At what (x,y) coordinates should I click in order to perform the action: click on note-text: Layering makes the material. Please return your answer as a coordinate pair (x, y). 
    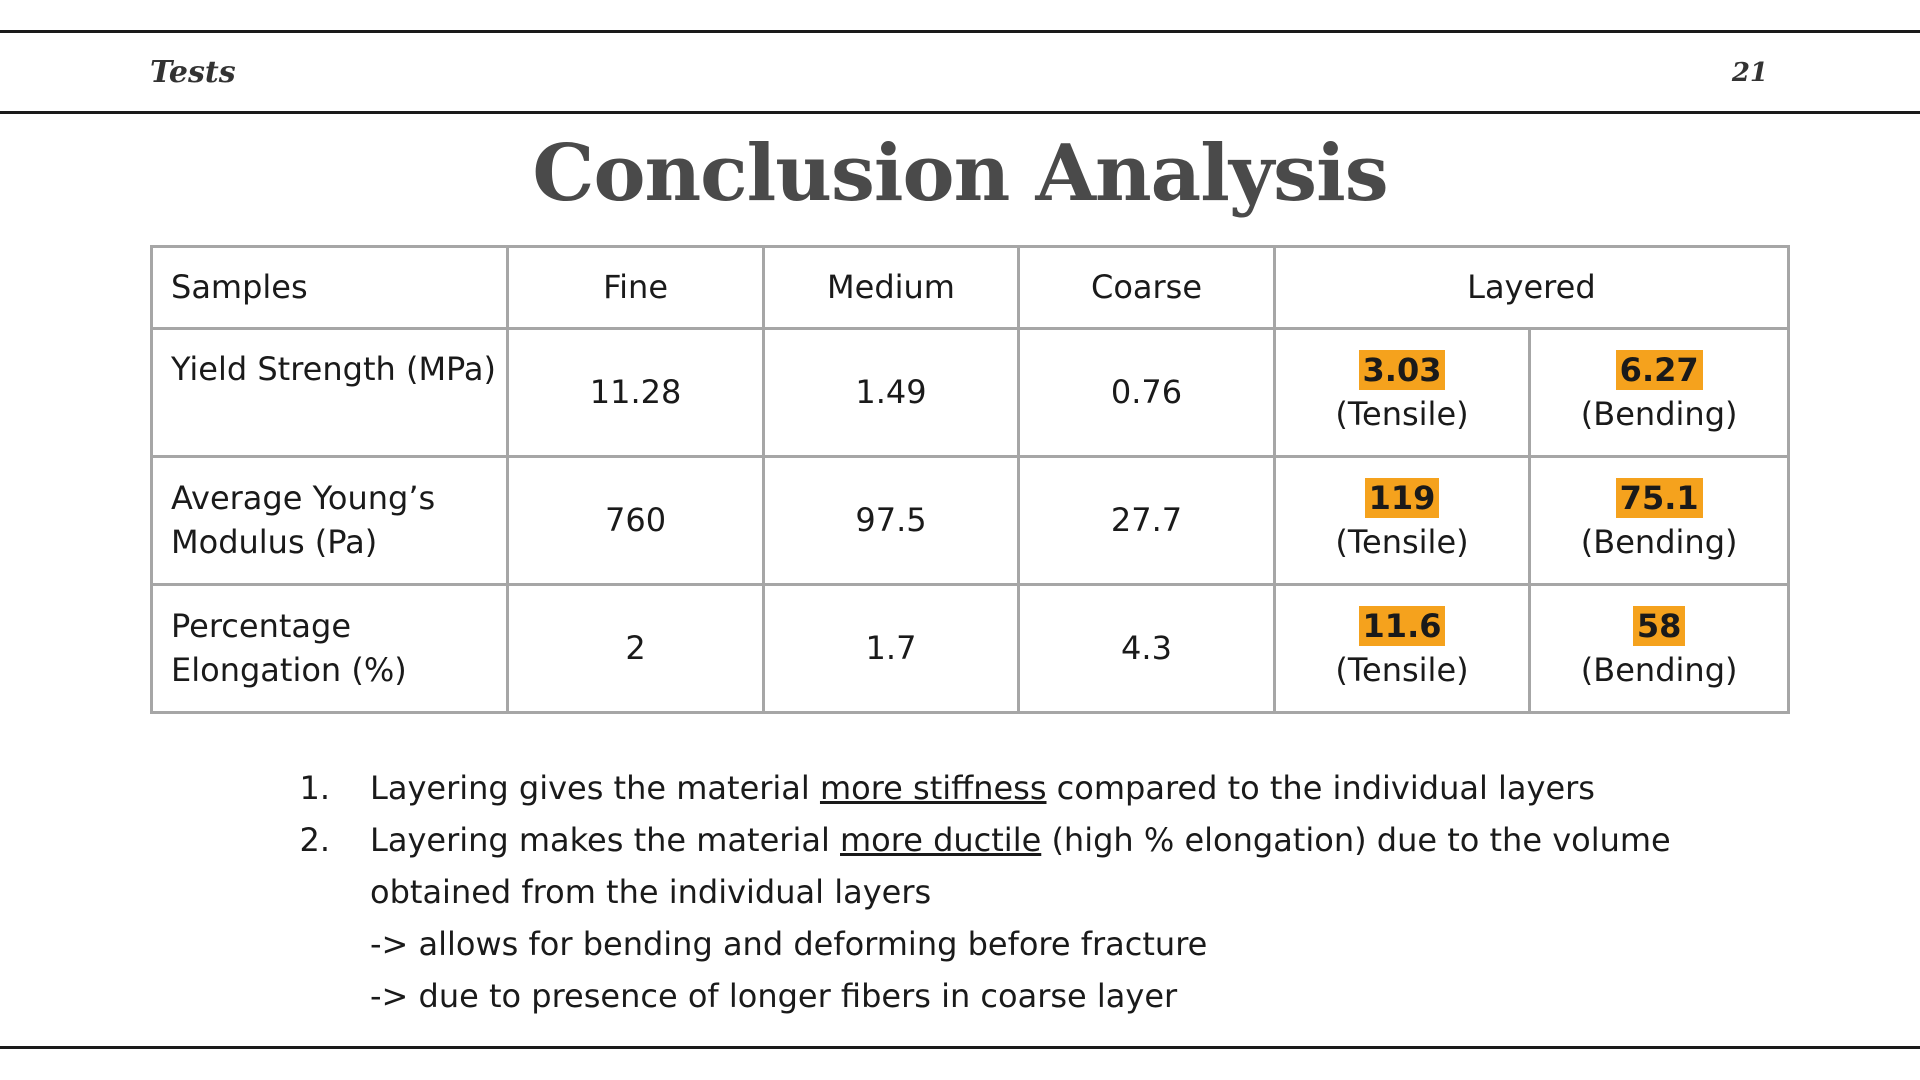
    Looking at the image, I should click on (605, 840).